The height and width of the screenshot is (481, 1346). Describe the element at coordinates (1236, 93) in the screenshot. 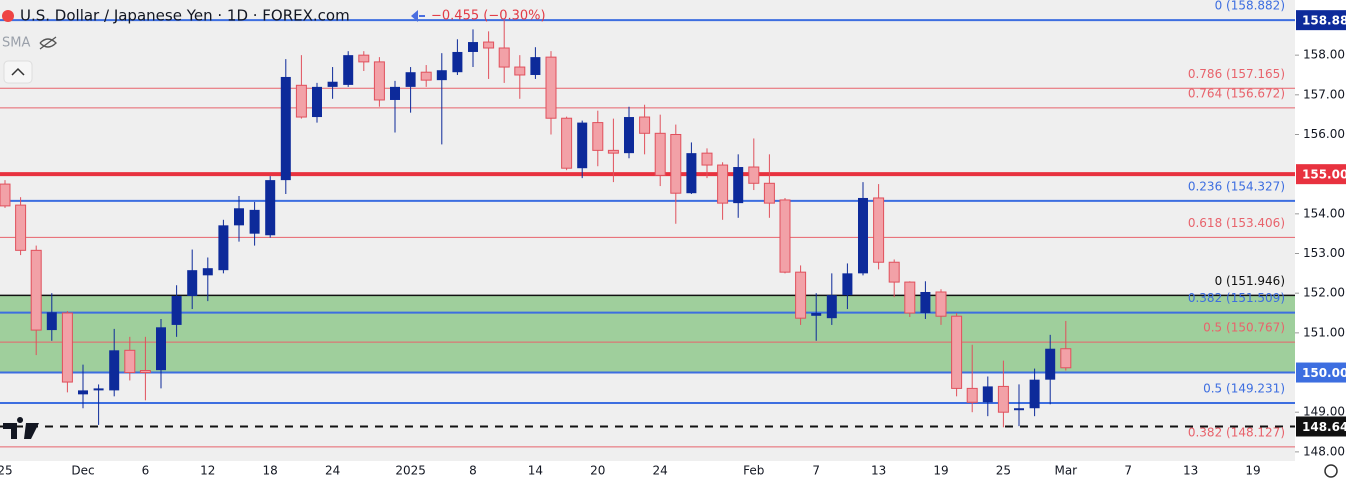

I see `level-label: 0.764 (156.672)` at that location.